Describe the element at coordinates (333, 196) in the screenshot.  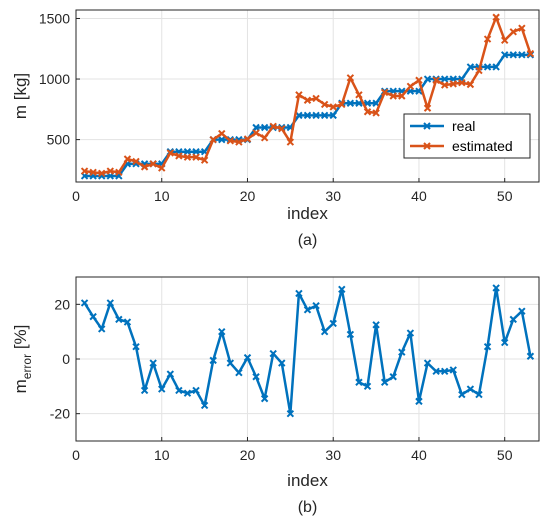
I see `x-tick-label: 30` at that location.